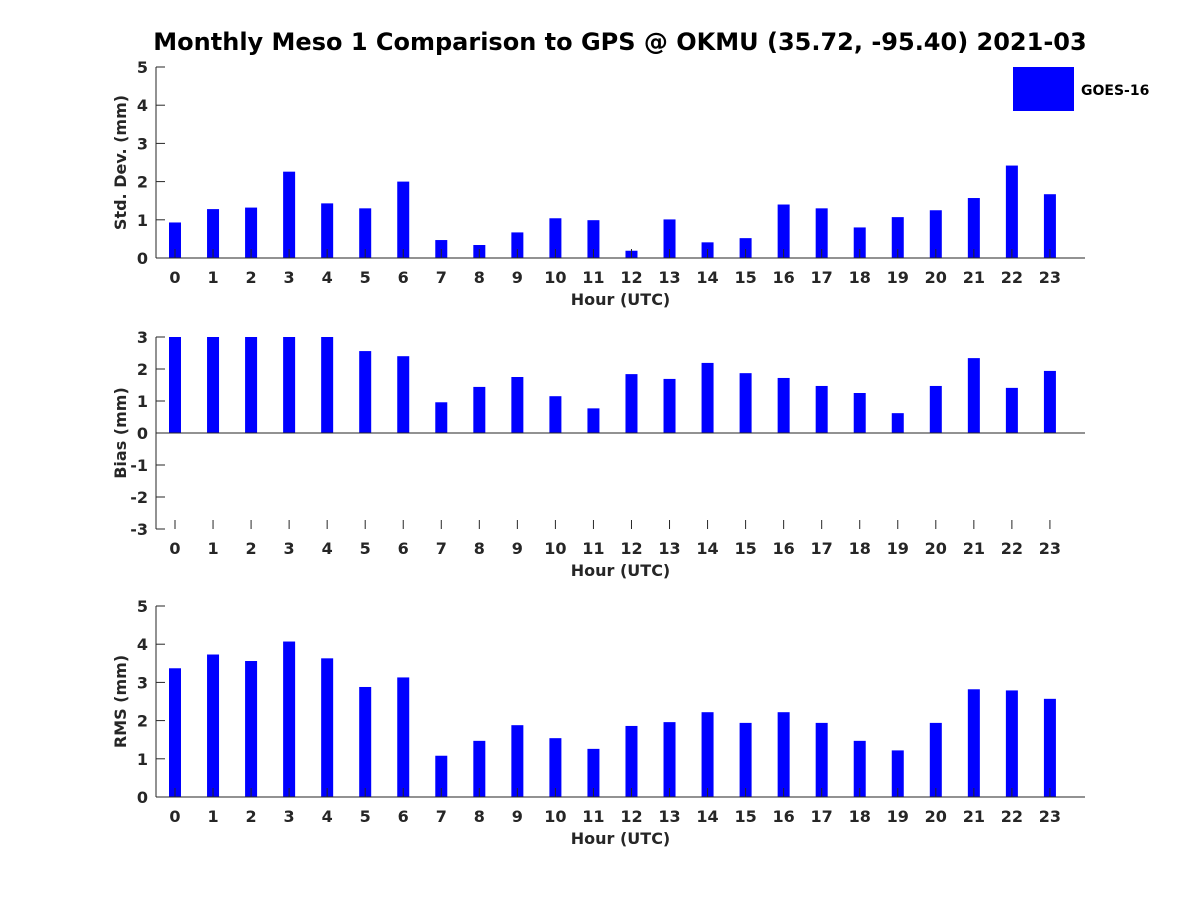 This screenshot has width=1200, height=900. What do you see at coordinates (821, 233) in the screenshot?
I see `bar-p1-h17` at bounding box center [821, 233].